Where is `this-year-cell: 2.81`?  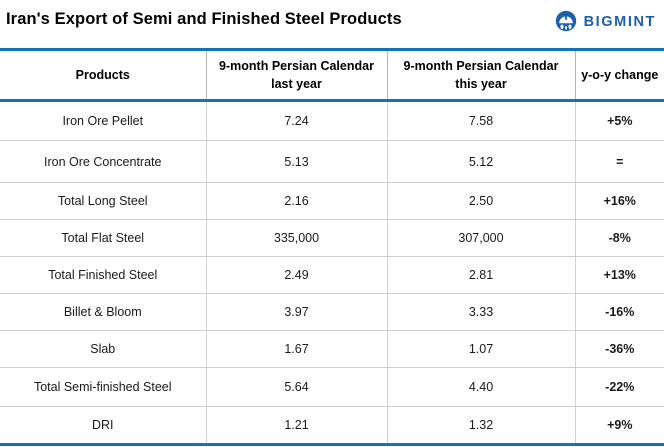 this-year-cell: 2.81 is located at coordinates (480, 275).